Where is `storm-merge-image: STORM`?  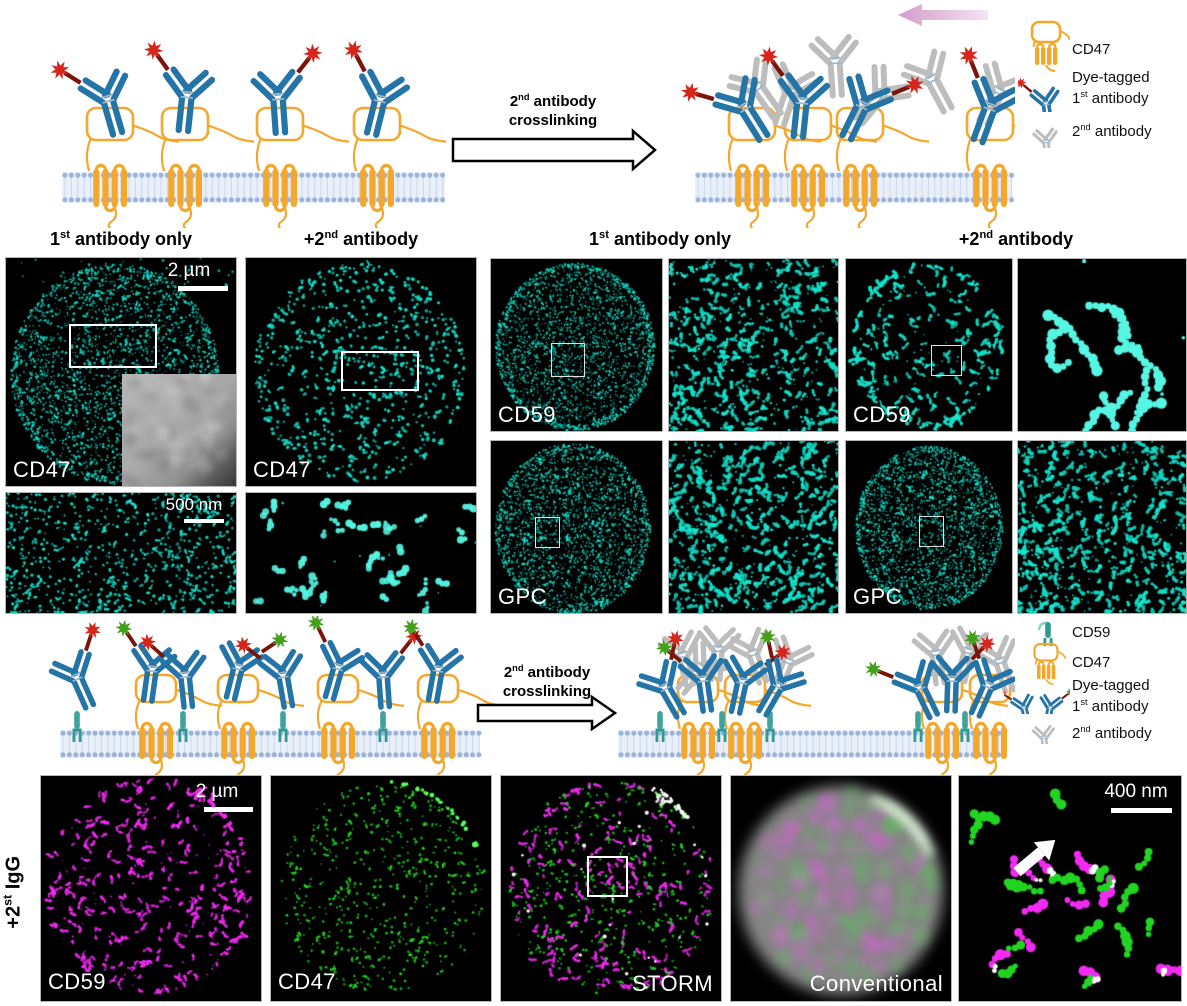
storm-merge-image: STORM is located at coordinates (611, 888).